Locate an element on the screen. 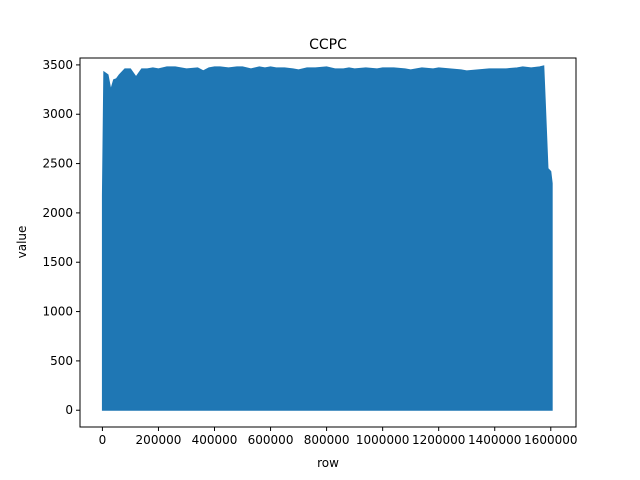 This screenshot has height=480, width=640. y-tick-label: 0 is located at coordinates (69, 410).